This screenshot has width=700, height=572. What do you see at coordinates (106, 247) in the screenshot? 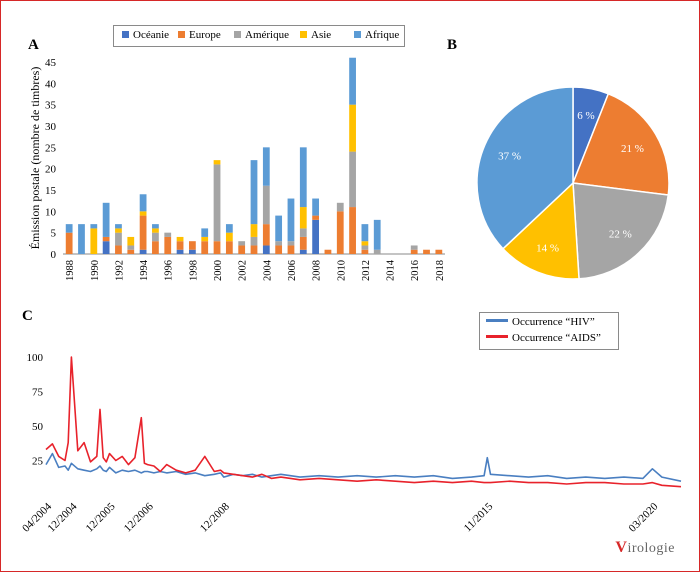
I see `bar-1991-Océanie` at bounding box center [106, 247].